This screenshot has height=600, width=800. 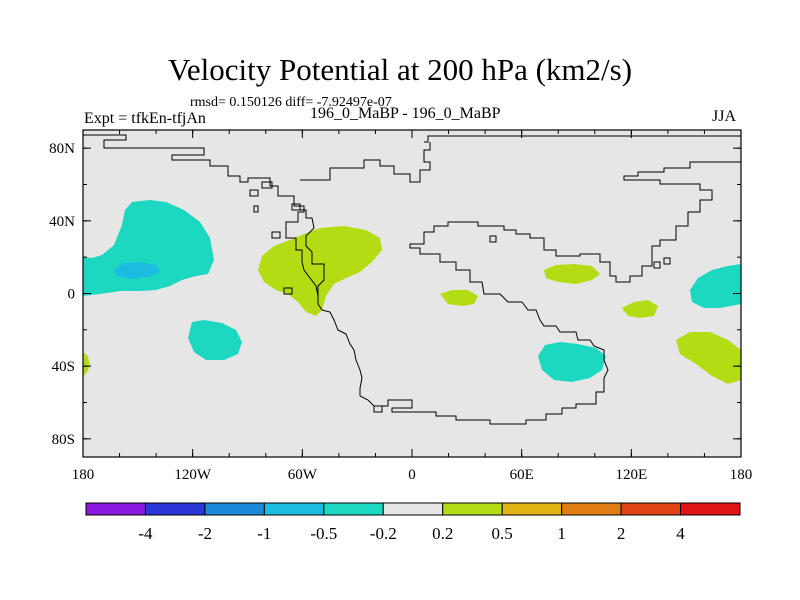 I want to click on season-label: JJA, so click(x=724, y=116).